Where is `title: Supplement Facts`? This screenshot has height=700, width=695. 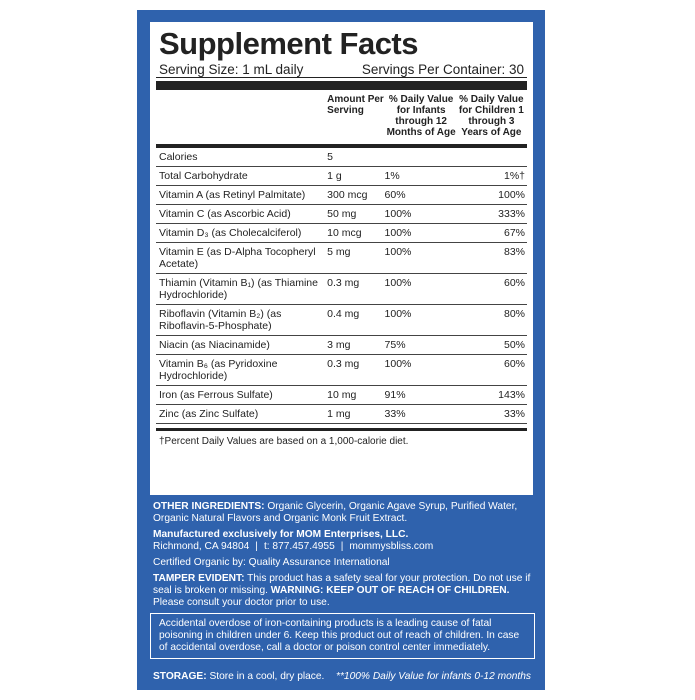
title: Supplement Facts is located at coordinates (289, 43).